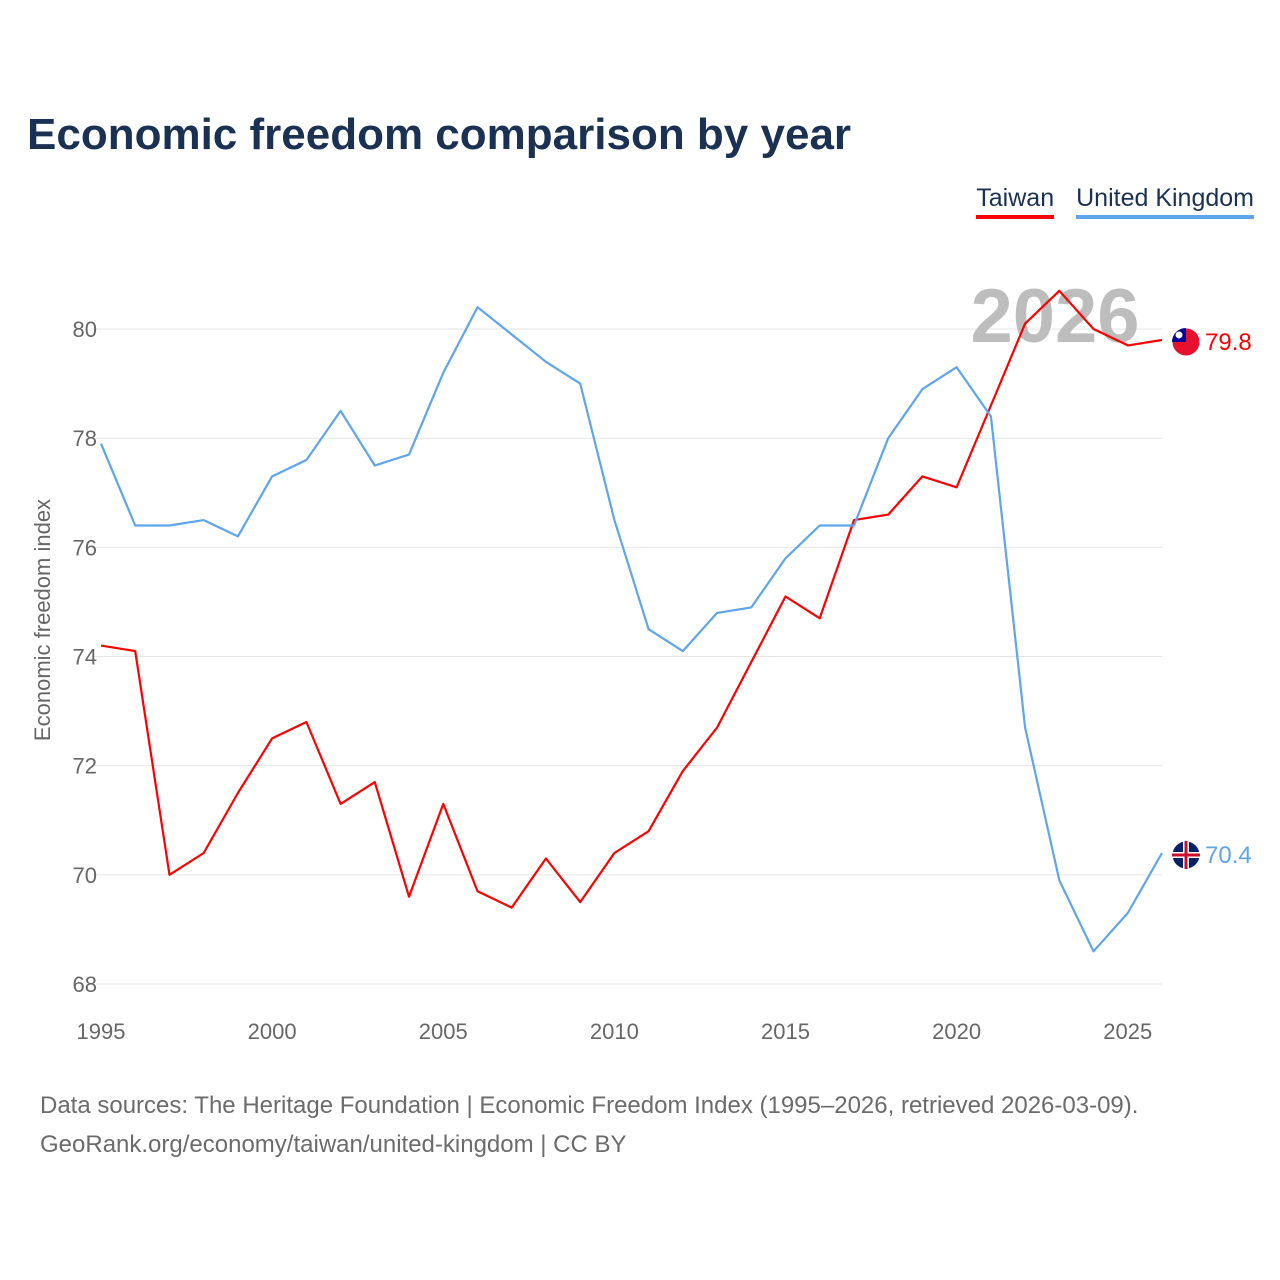  I want to click on x-tick-label: 2020, so click(956, 1031).